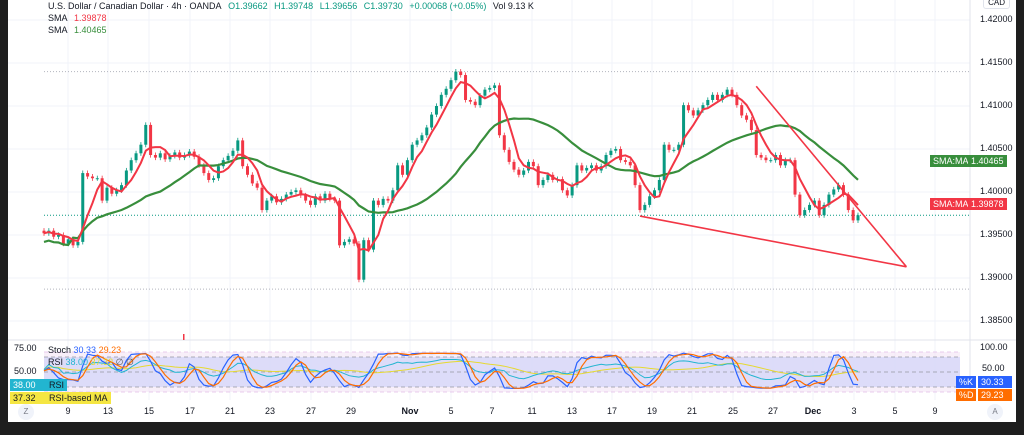  What do you see at coordinates (996, 191) in the screenshot?
I see `price-axis-label: 1.40000` at bounding box center [996, 191].